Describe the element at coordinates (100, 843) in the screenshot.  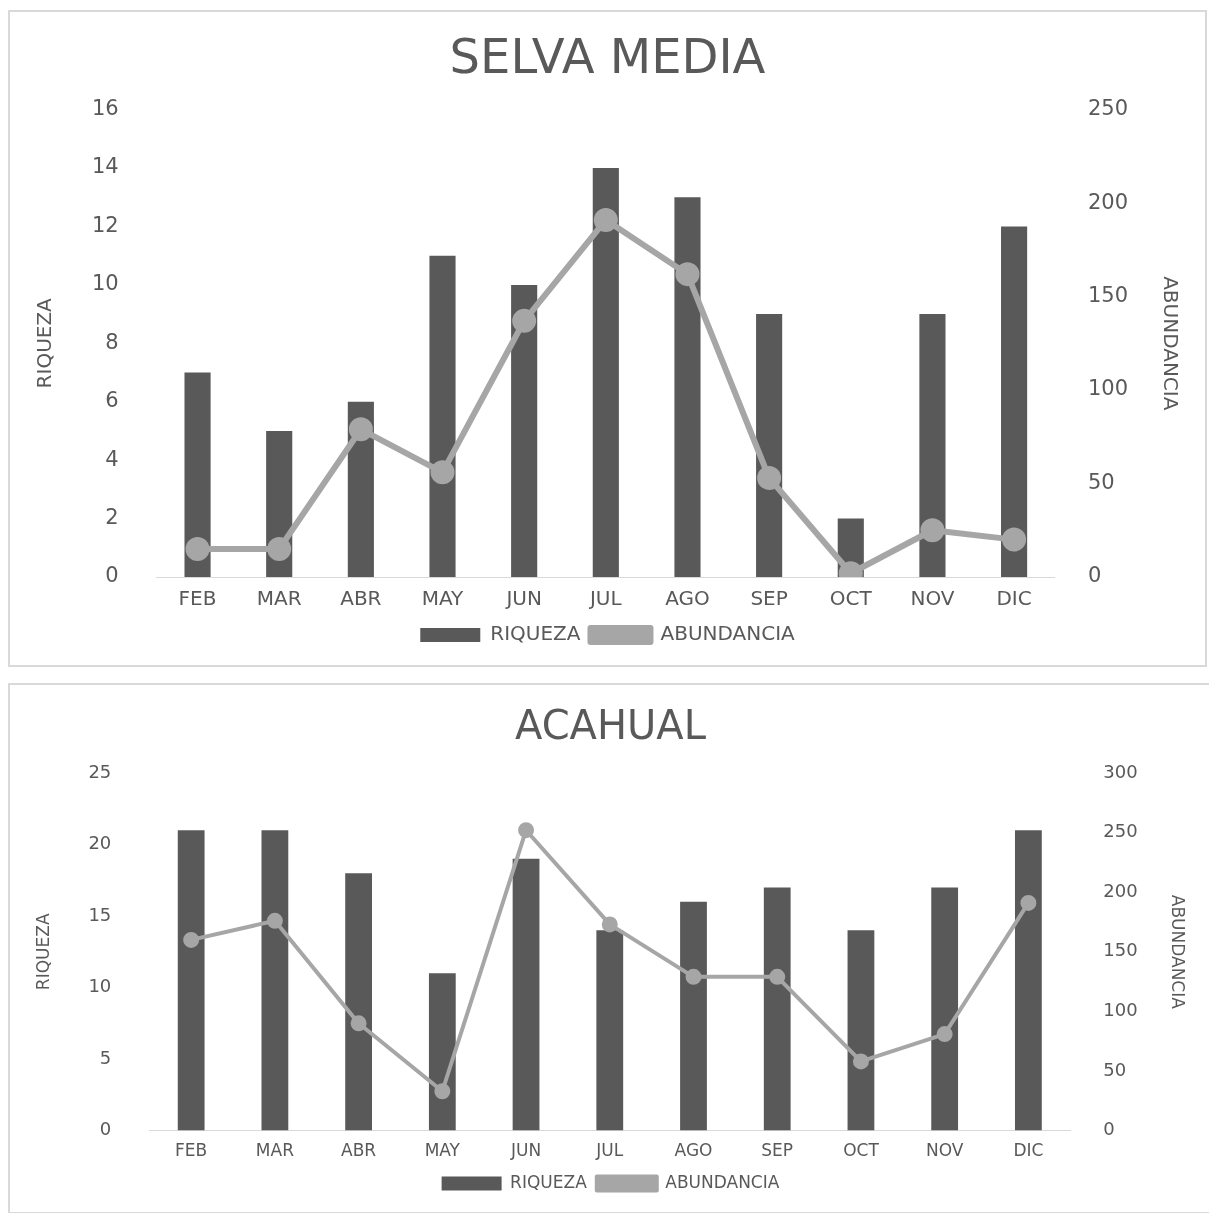
I see `y-tick-label: 20` at that location.